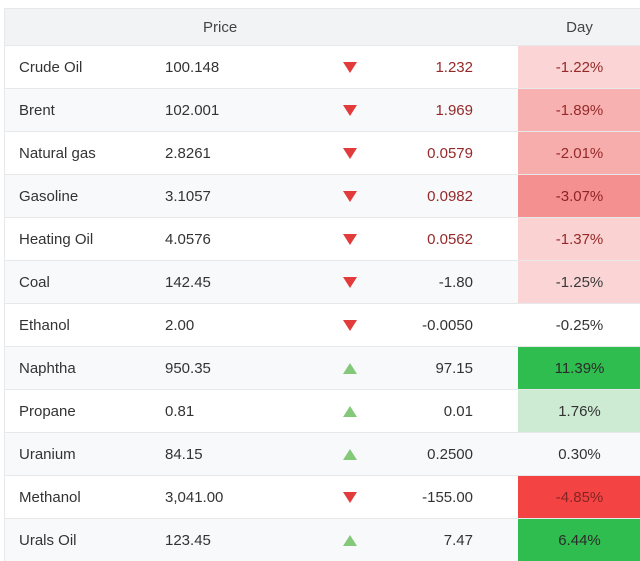  I want to click on commodity-day-percent: 1.76%, so click(579, 411).